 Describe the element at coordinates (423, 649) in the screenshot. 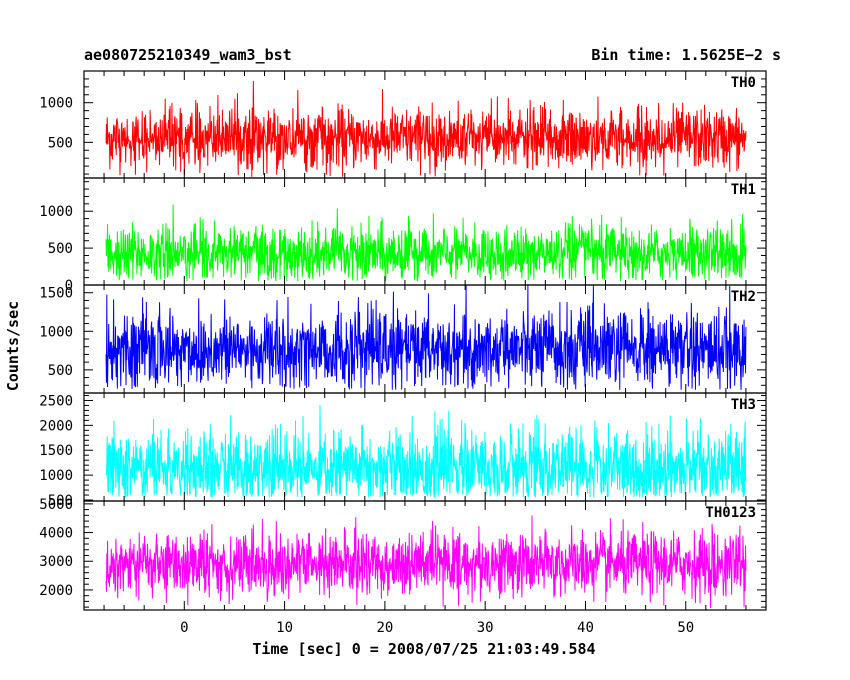

I see `x-axis-label: Time [sec] 0 = 2008/07/25 21:03:49.584` at that location.